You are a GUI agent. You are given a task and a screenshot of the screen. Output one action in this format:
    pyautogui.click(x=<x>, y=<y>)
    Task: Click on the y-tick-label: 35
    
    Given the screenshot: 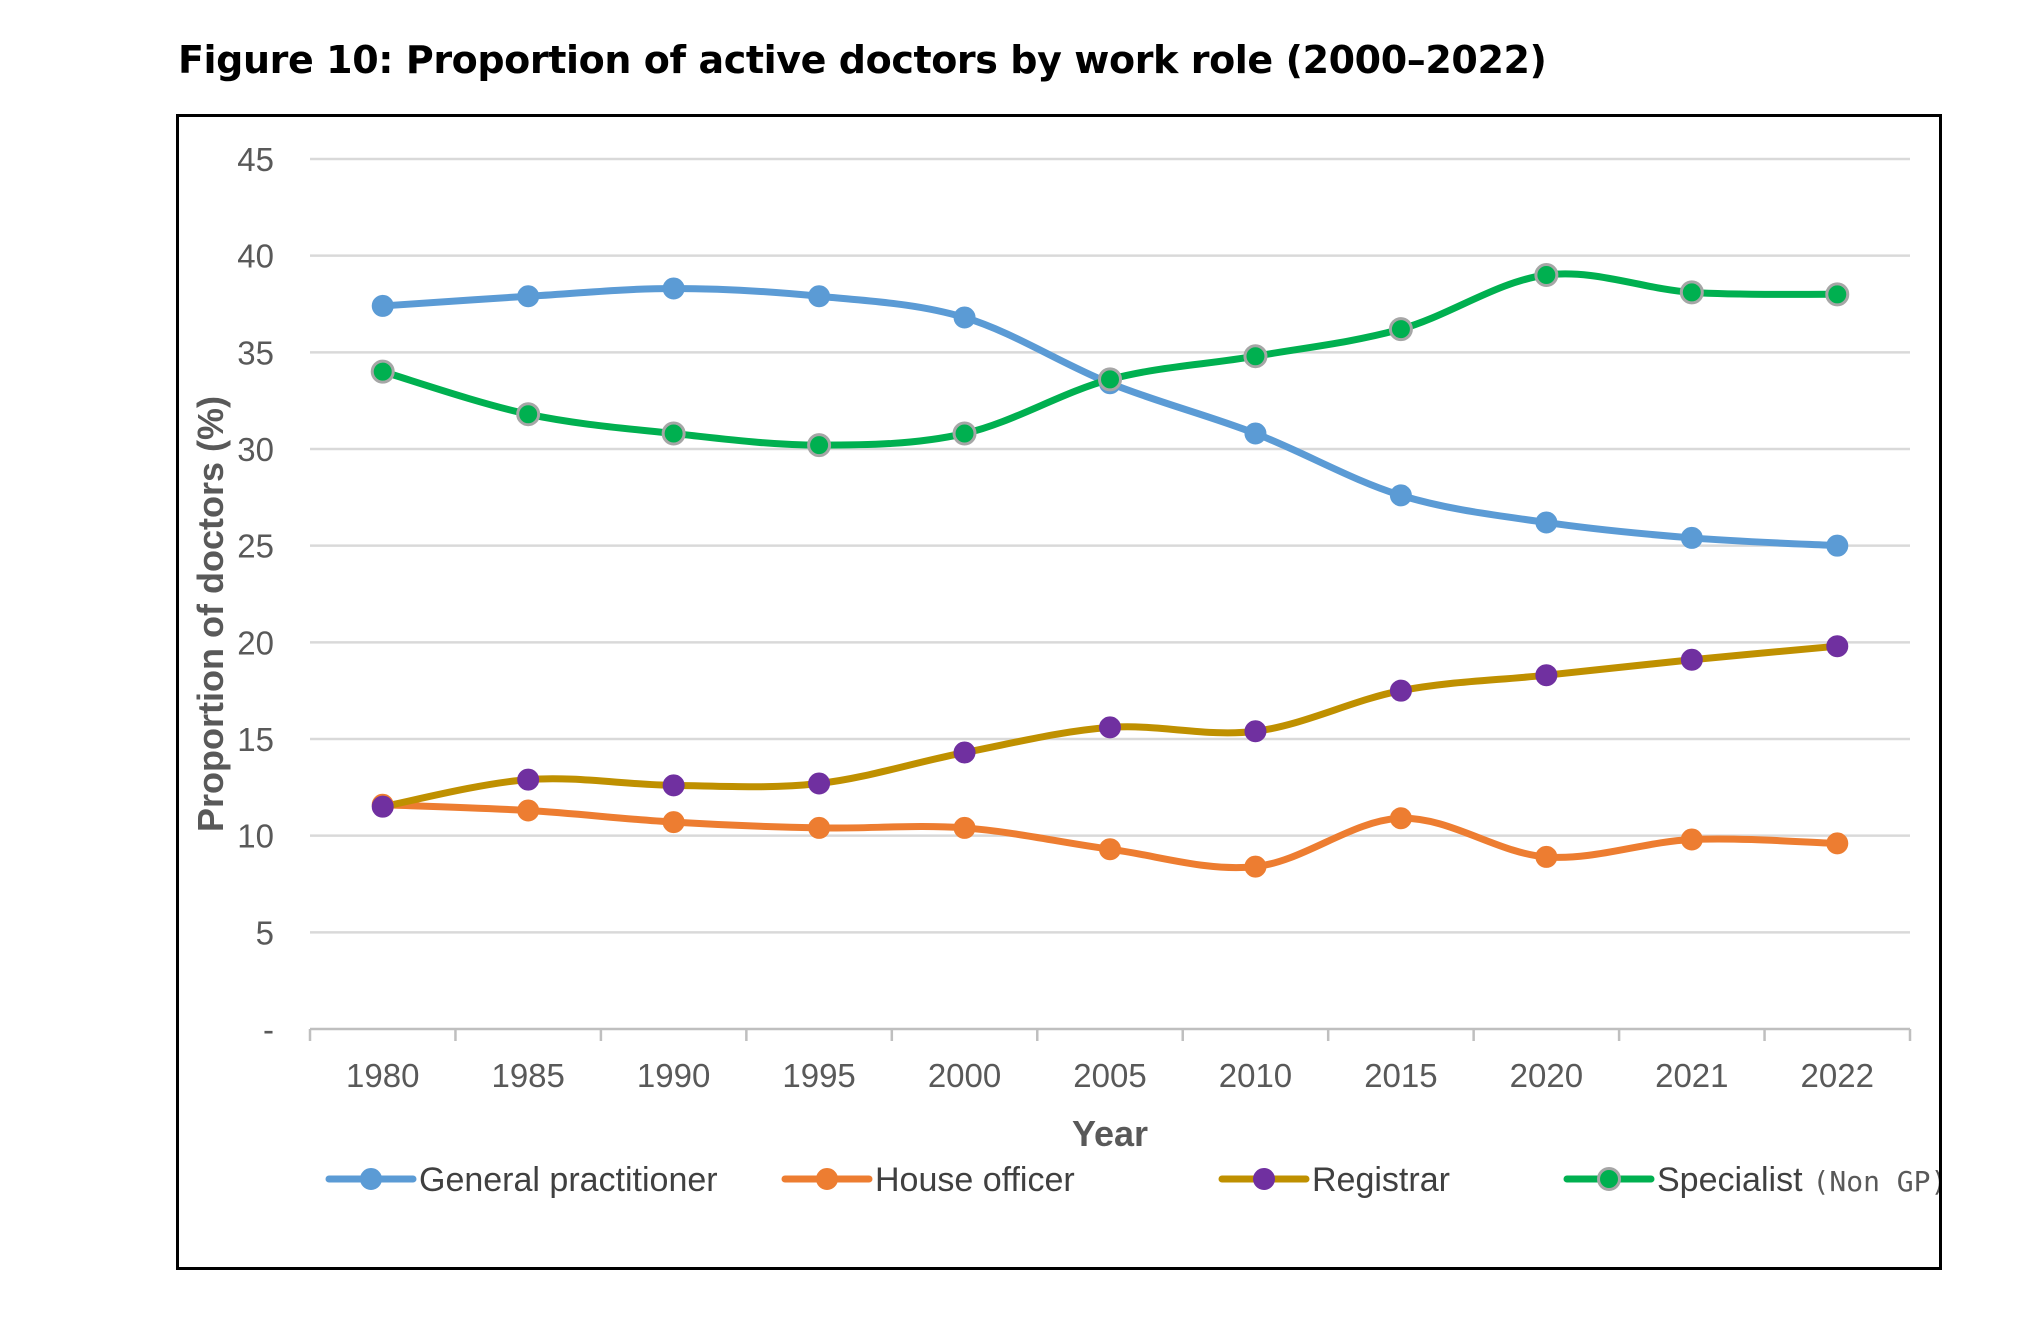 What is the action you would take?
    pyautogui.click(x=255, y=352)
    